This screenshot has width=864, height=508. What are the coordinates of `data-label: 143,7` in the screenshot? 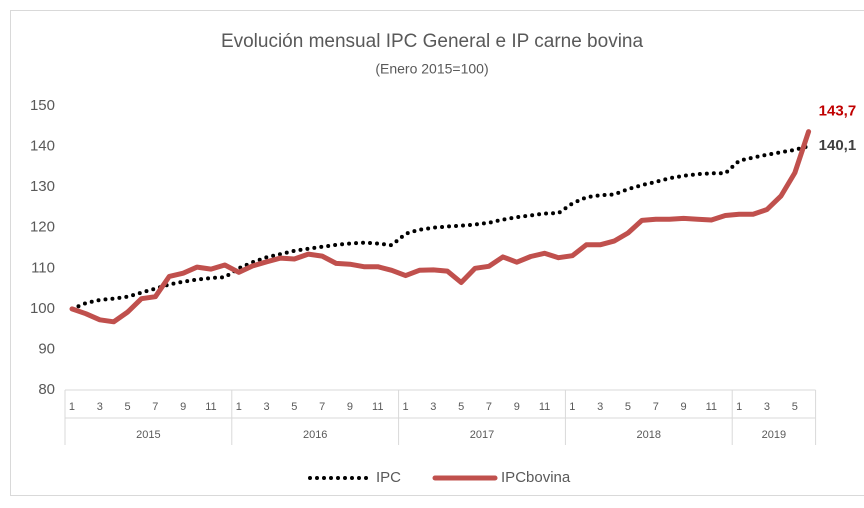 It's located at (838, 111).